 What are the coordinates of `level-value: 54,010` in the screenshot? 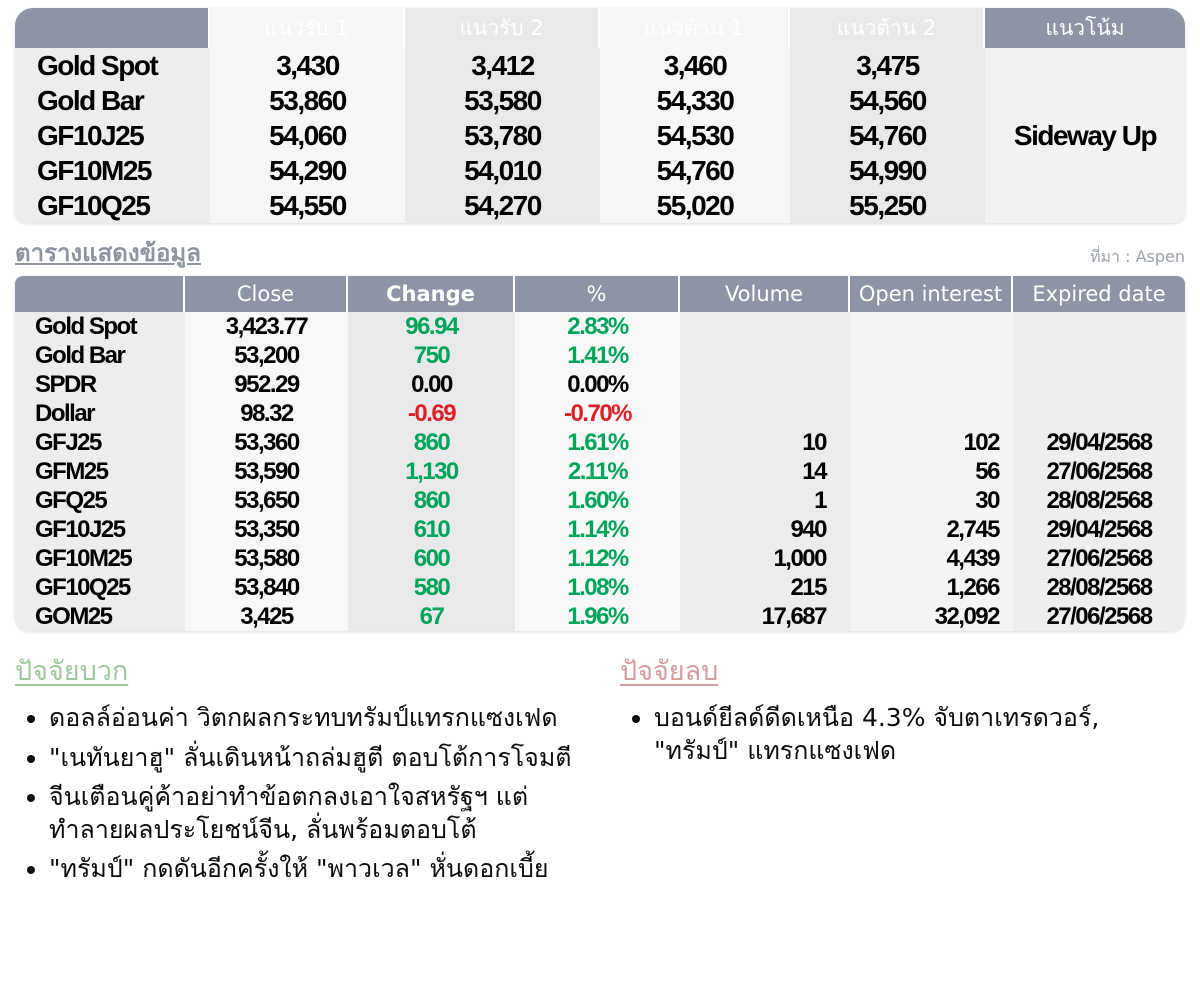 It's located at (502, 170).